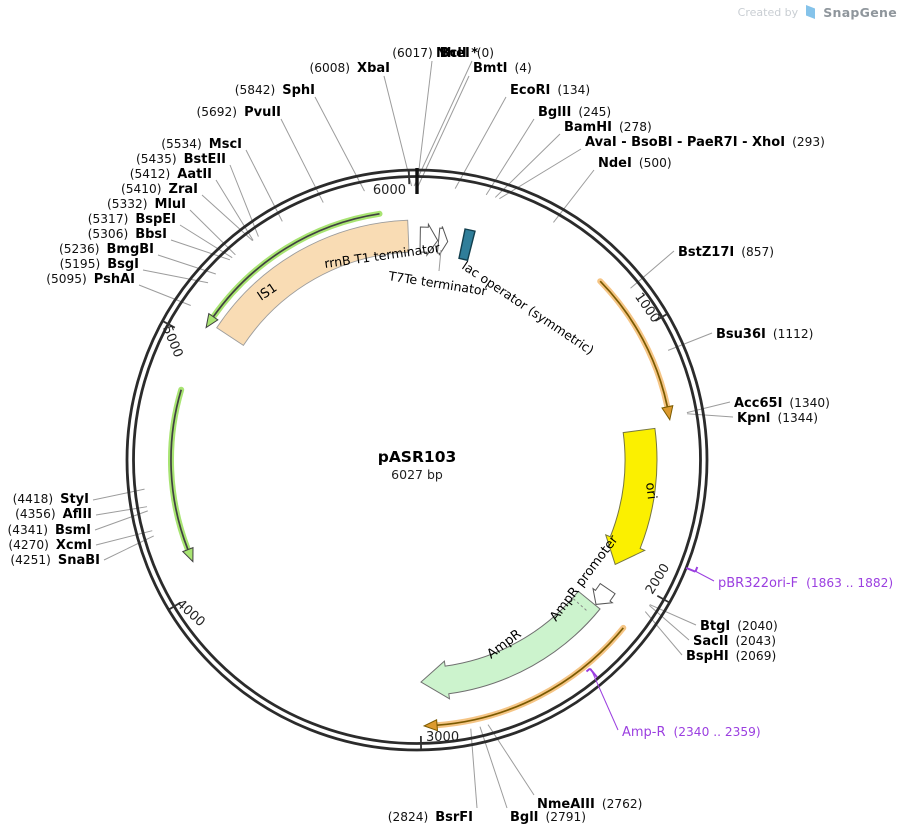 This screenshot has height=836, width=907. I want to click on enzyme-label: (4356) AflII, so click(53, 514).